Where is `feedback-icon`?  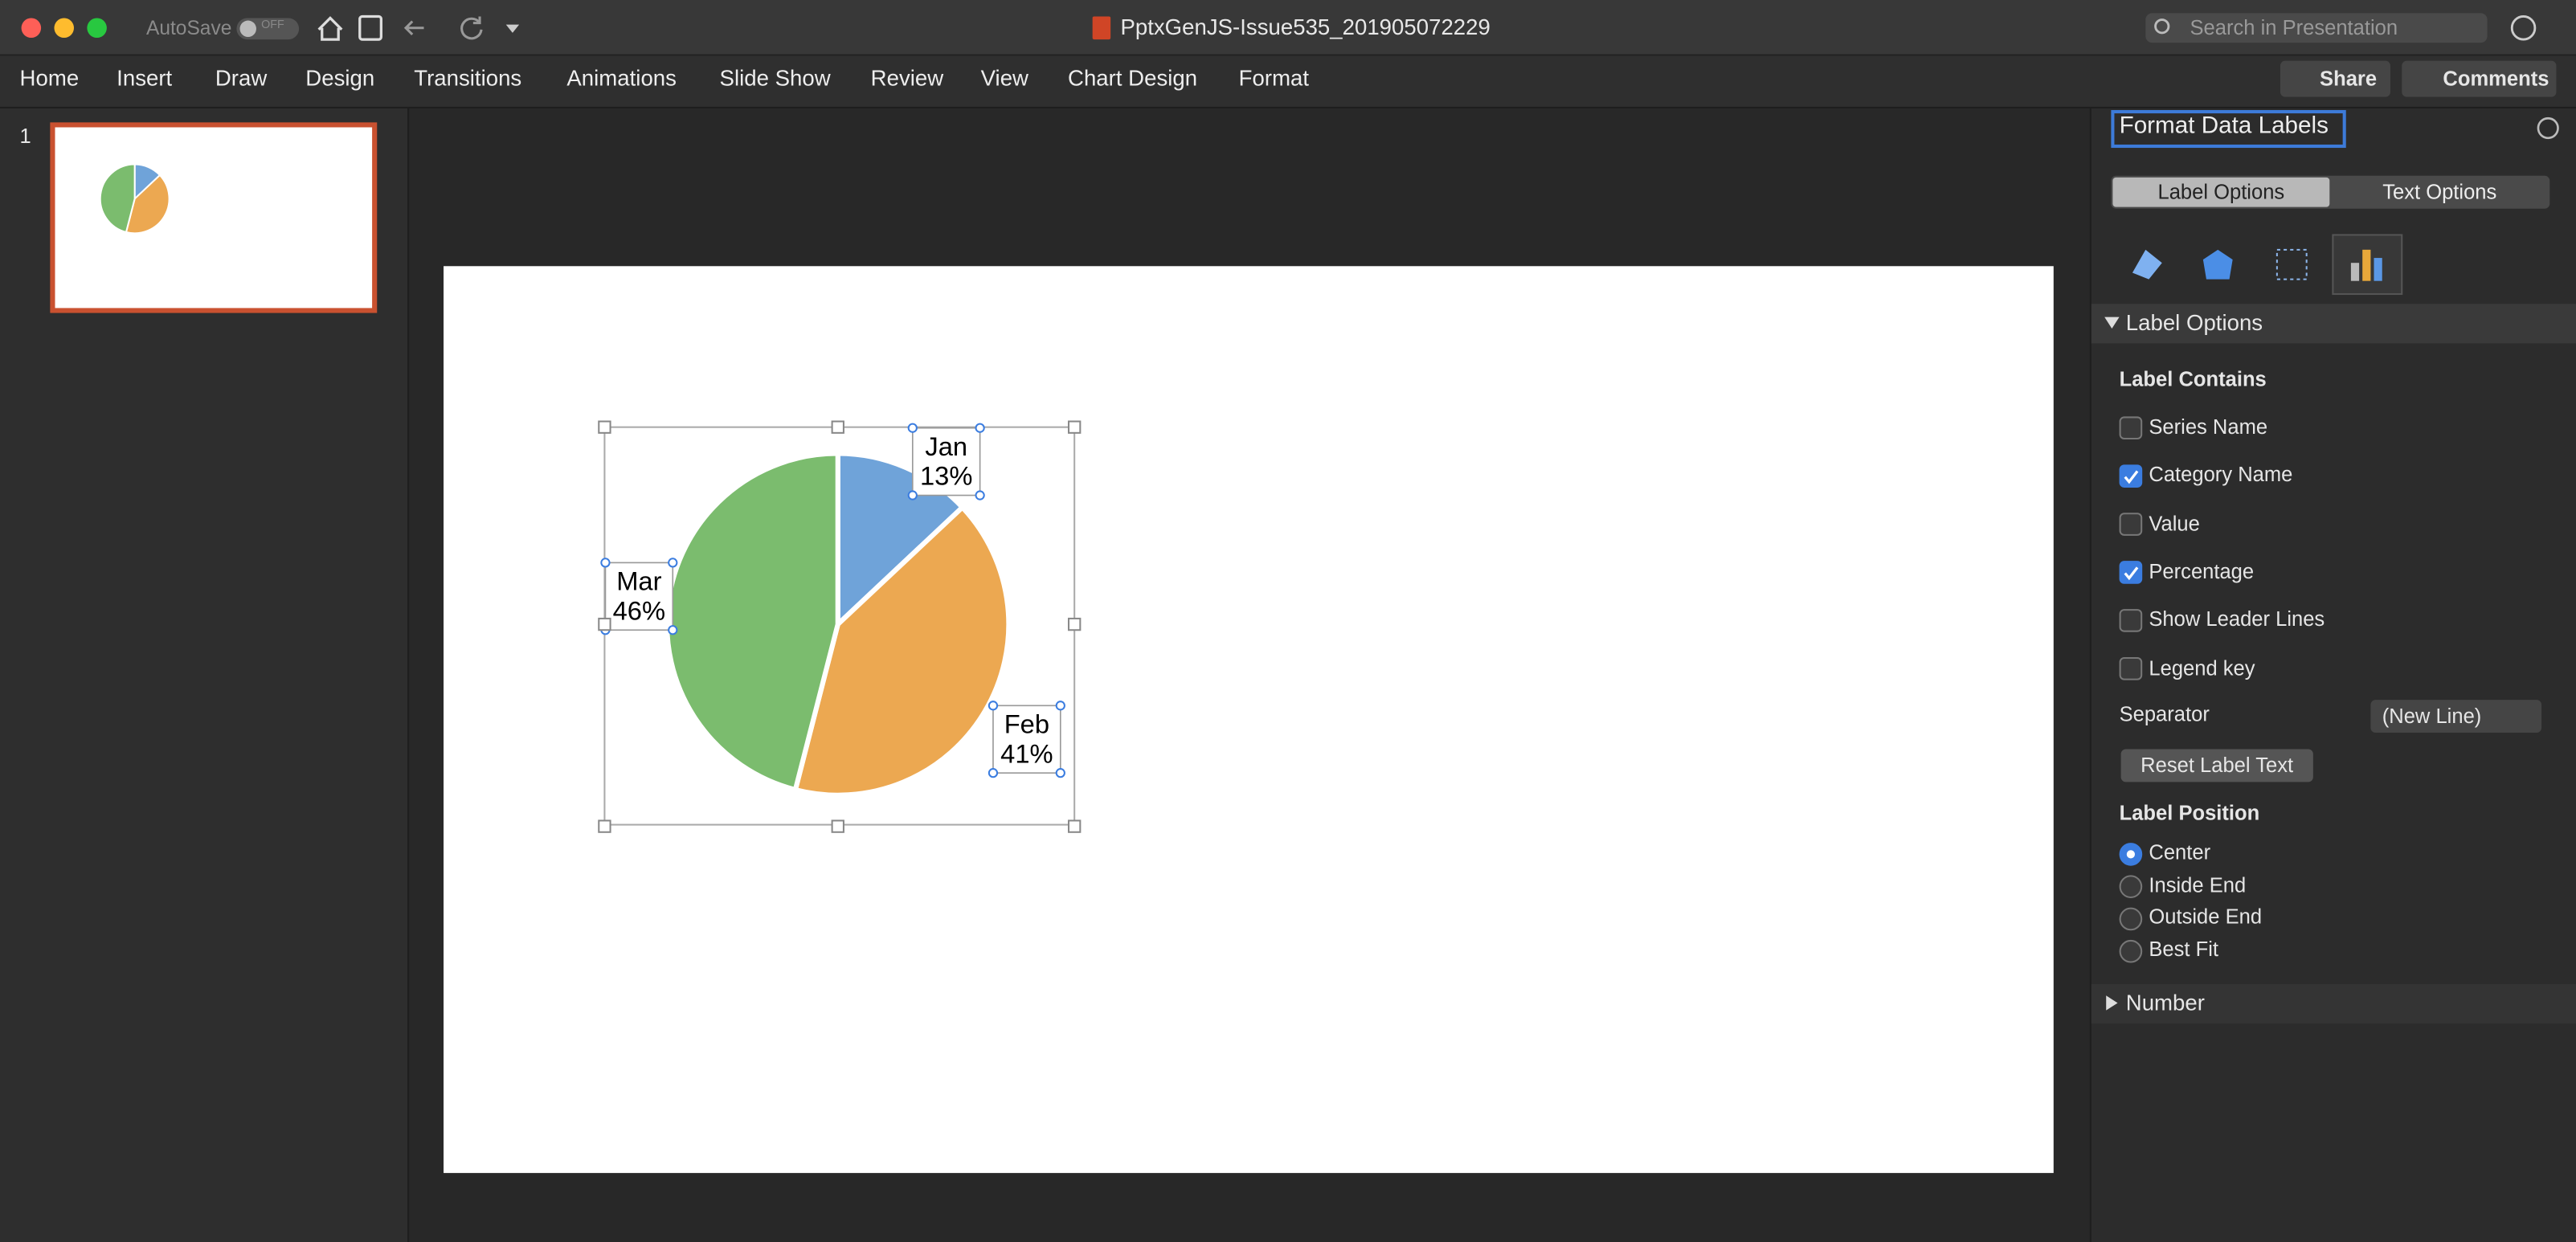 feedback-icon is located at coordinates (2524, 28).